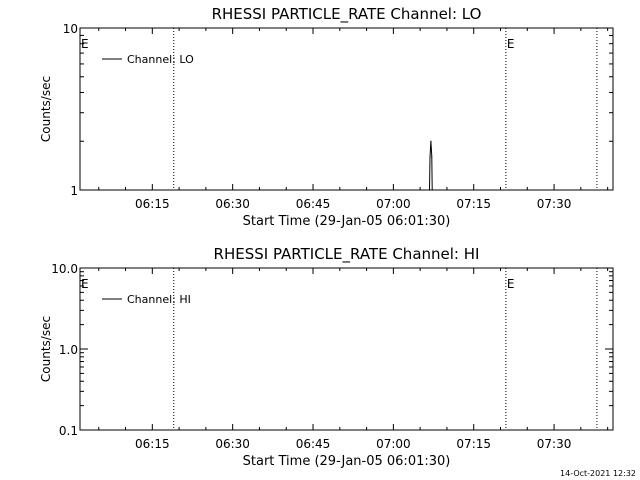 The height and width of the screenshot is (480, 640). Describe the element at coordinates (598, 473) in the screenshot. I see `timestamp: 14-Oct-2021 12:32` at that location.